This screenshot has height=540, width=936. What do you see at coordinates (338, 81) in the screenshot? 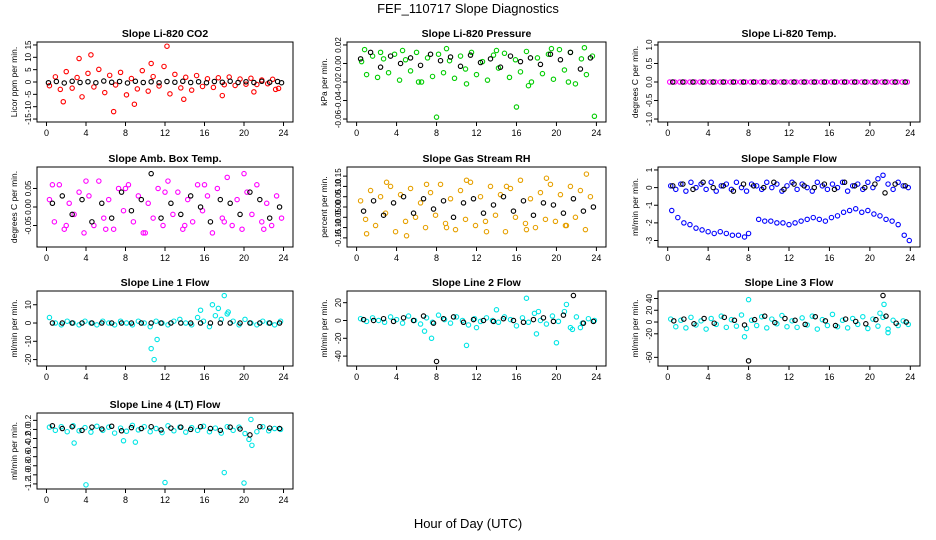
I see `y-tick-label: -0.02` at bounding box center [338, 81].